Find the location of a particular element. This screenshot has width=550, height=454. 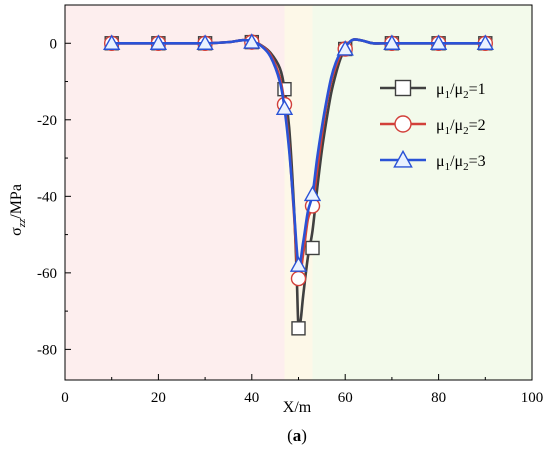

x-axis-label: X/m is located at coordinates (297, 407).